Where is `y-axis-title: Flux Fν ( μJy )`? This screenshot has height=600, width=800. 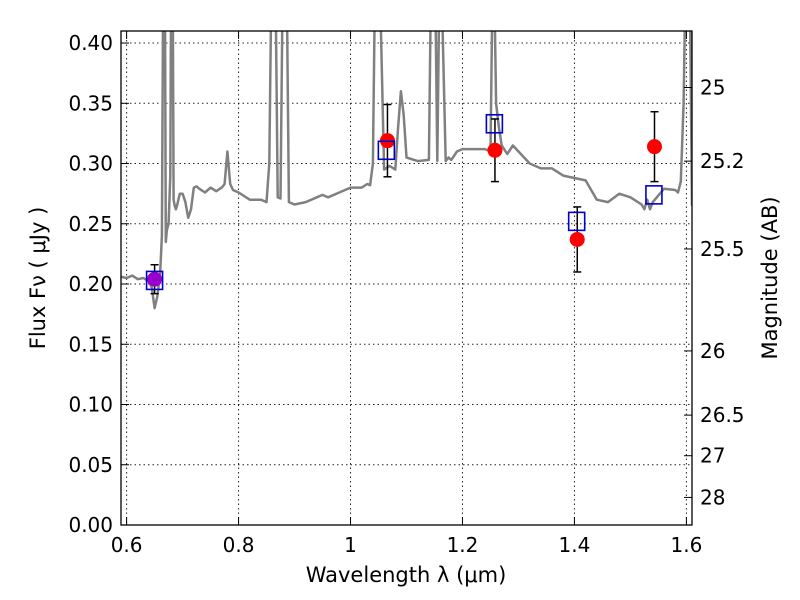
y-axis-title: Flux Fν ( μJy ) is located at coordinates (38, 278).